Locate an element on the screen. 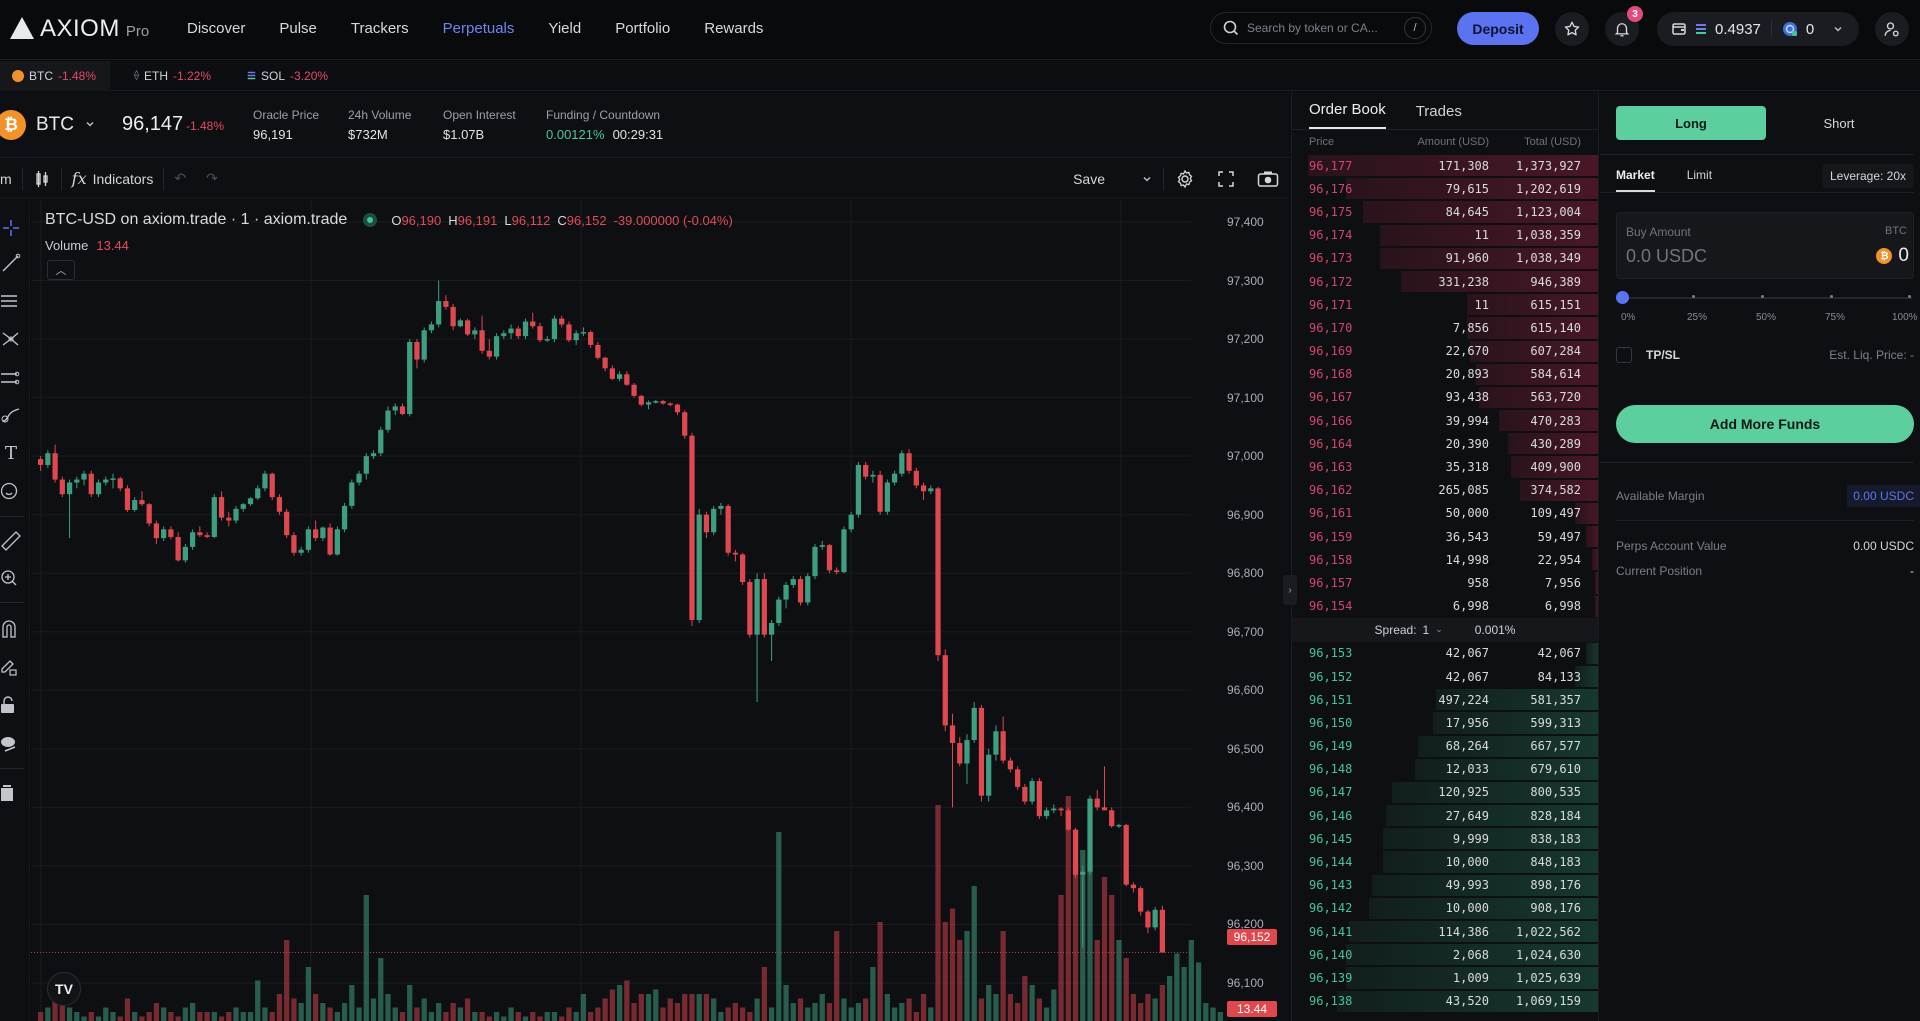  leverage-button: Leverage: 20x is located at coordinates (1868, 176).